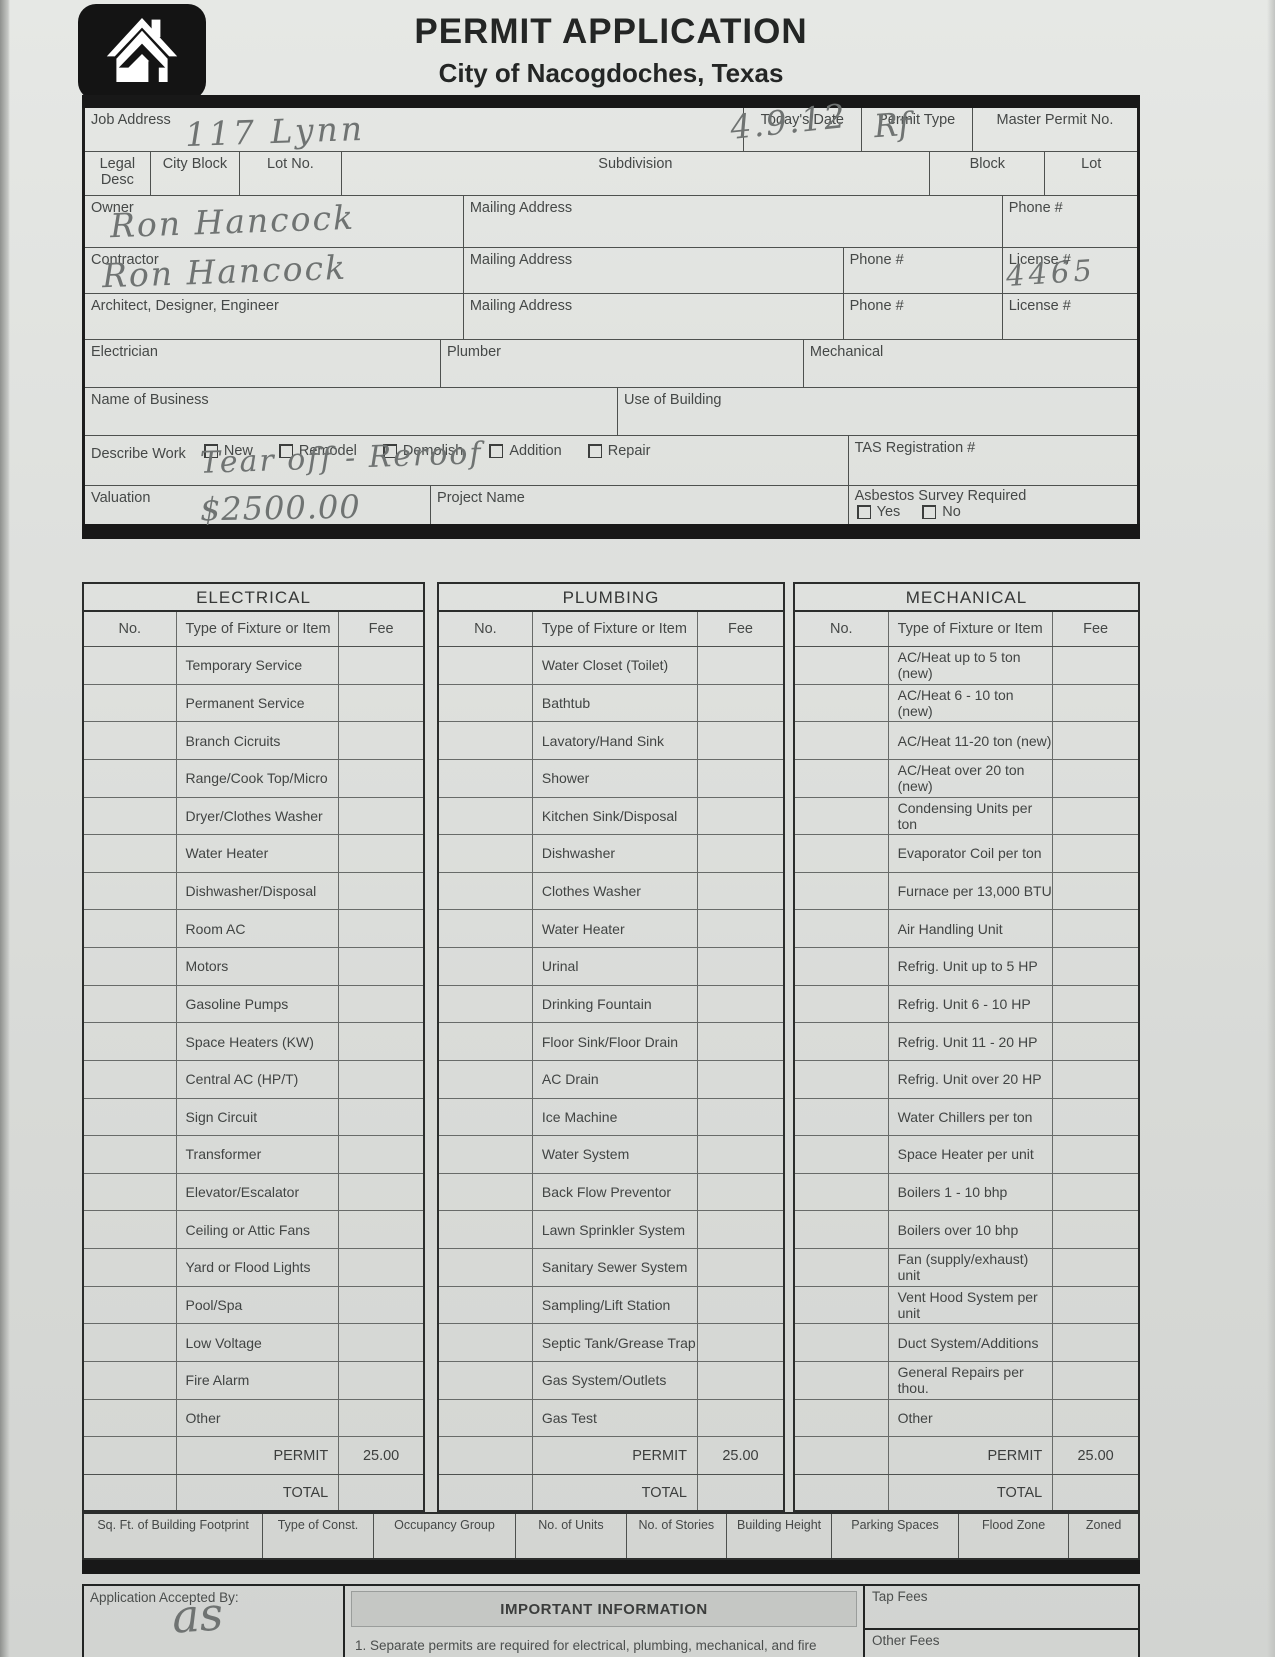 Image resolution: width=1275 pixels, height=1657 pixels. Describe the element at coordinates (521, 208) in the screenshot. I see `mailing-address-label: Mailing Address` at that location.